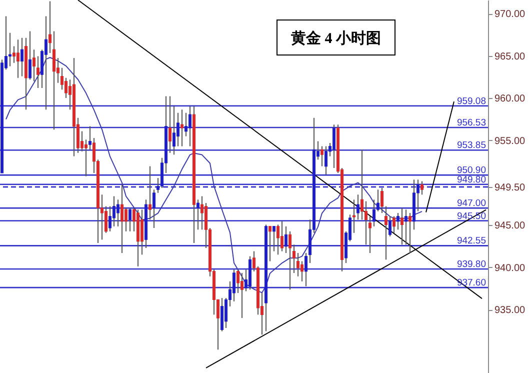 The height and width of the screenshot is (373, 529). I want to click on y-tick-label: 955.00, so click(510, 141).